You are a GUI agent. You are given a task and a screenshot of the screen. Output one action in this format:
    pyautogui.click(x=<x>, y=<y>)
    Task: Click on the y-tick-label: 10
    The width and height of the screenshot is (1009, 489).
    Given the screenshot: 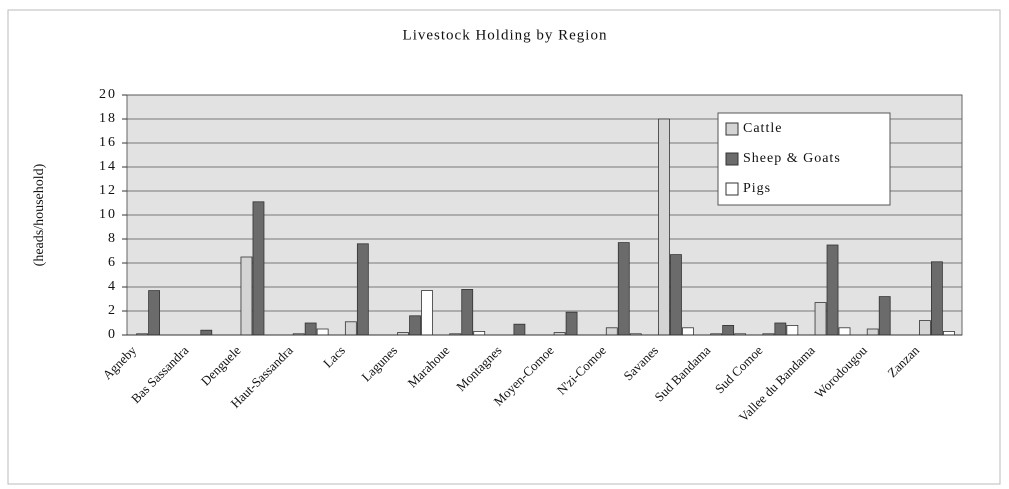 What is the action you would take?
    pyautogui.click(x=108, y=214)
    